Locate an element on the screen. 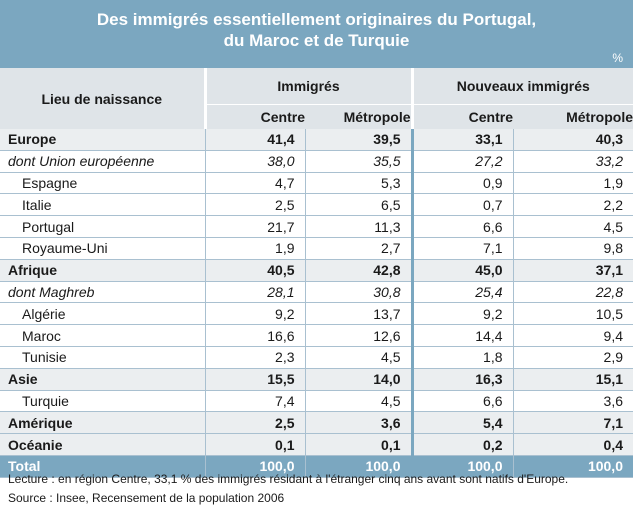  row-label: Espagne is located at coordinates (103, 183).